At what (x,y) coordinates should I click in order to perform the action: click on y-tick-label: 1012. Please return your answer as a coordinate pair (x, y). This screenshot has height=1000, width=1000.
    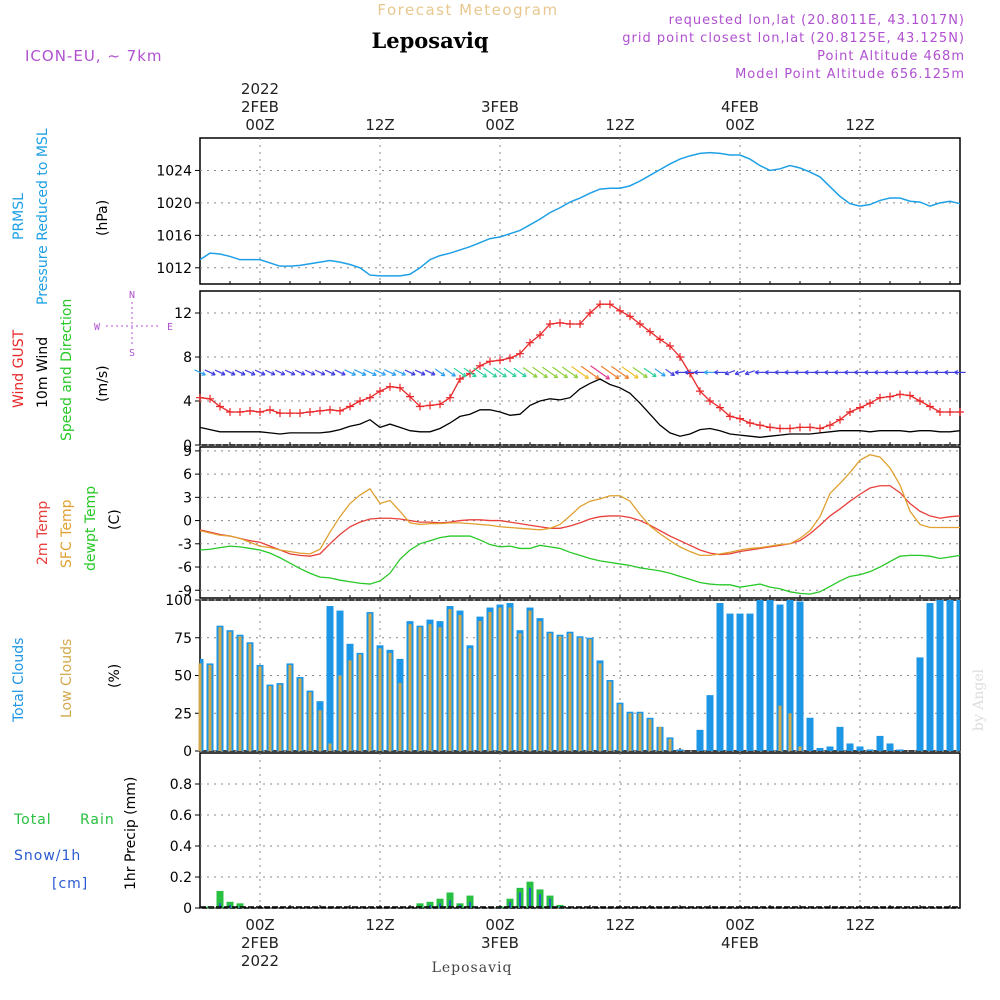
    Looking at the image, I should click on (174, 269).